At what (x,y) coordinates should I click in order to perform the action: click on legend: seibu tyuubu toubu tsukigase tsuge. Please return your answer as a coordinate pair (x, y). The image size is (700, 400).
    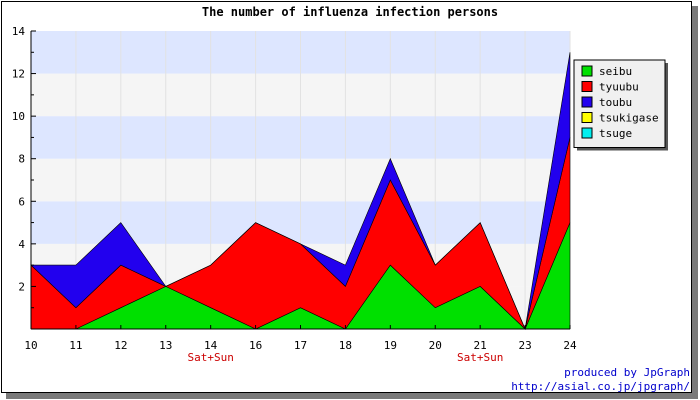
    Looking at the image, I should click on (620, 105).